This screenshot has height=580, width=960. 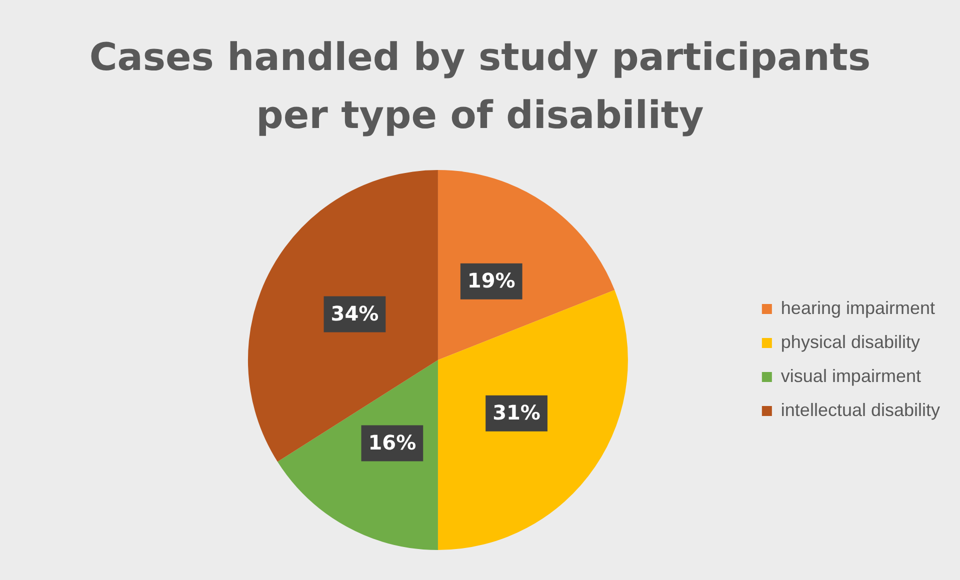 I want to click on legend-label: intellectual disability, so click(x=860, y=410).